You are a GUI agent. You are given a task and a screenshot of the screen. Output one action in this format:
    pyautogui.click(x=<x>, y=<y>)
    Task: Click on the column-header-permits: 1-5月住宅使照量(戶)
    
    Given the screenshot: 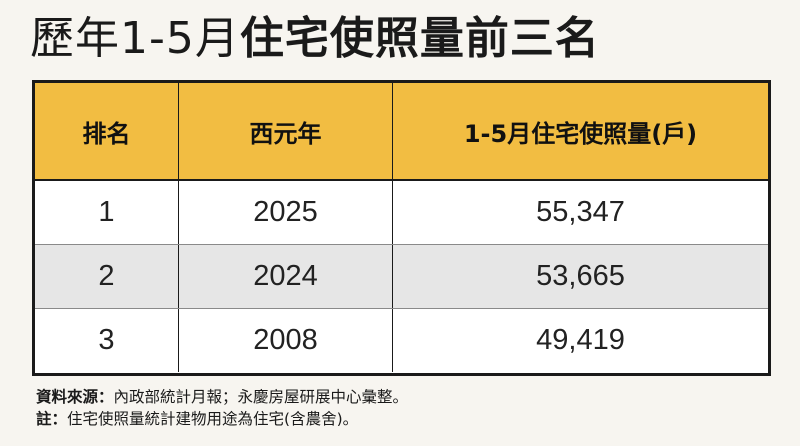 What is the action you would take?
    pyautogui.click(x=580, y=133)
    